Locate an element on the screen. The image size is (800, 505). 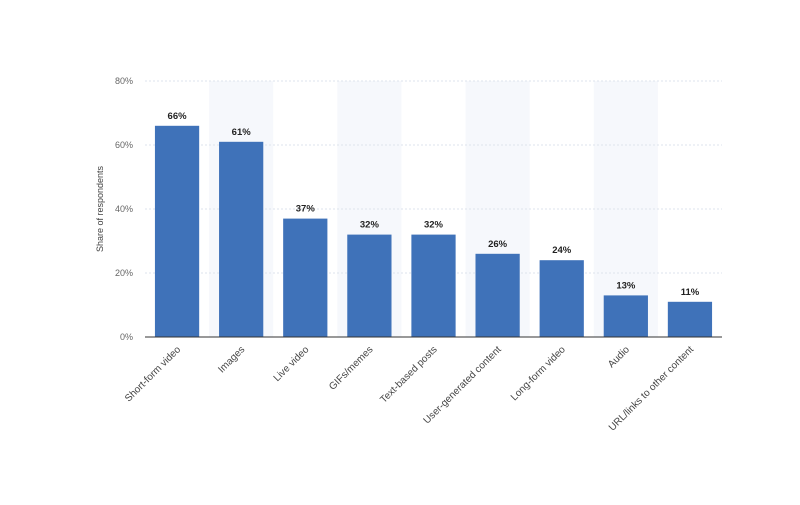
data-label: 11% is located at coordinates (690, 292).